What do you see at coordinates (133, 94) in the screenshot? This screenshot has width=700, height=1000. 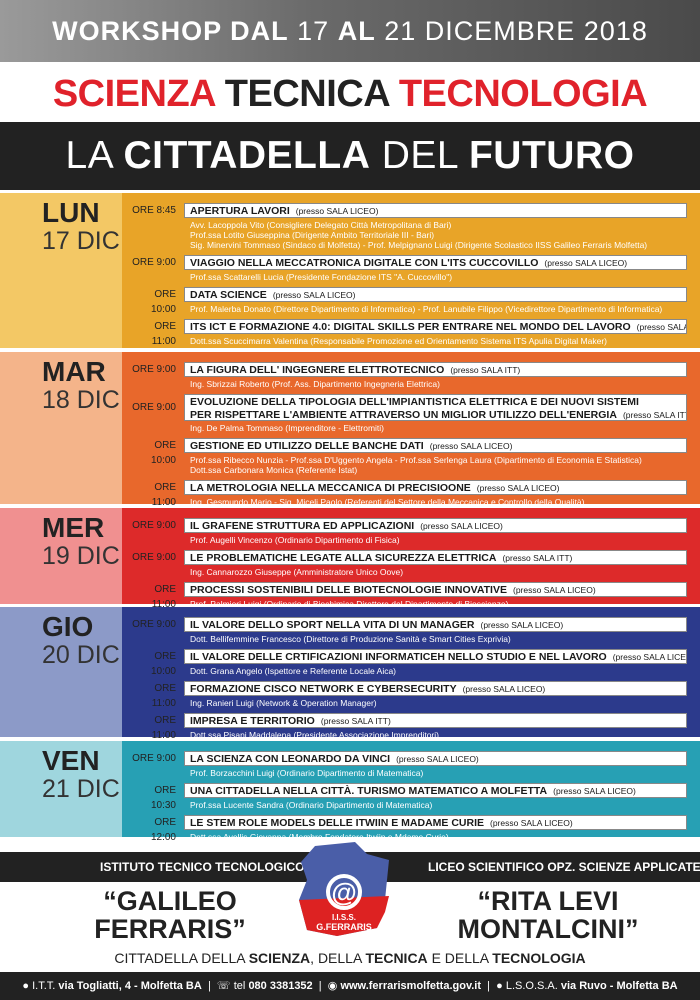 I see `title-word-scienza: SCIENZA` at bounding box center [133, 94].